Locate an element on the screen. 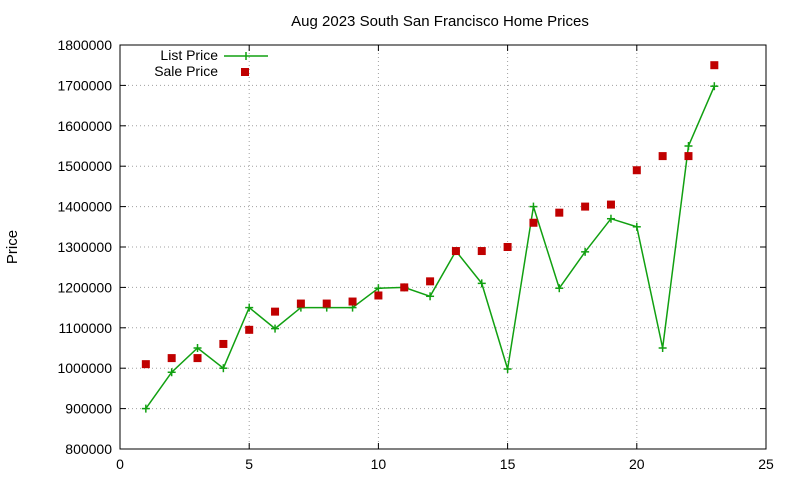 The height and width of the screenshot is (480, 800). y-tick-label: 900000 is located at coordinates (88, 409).